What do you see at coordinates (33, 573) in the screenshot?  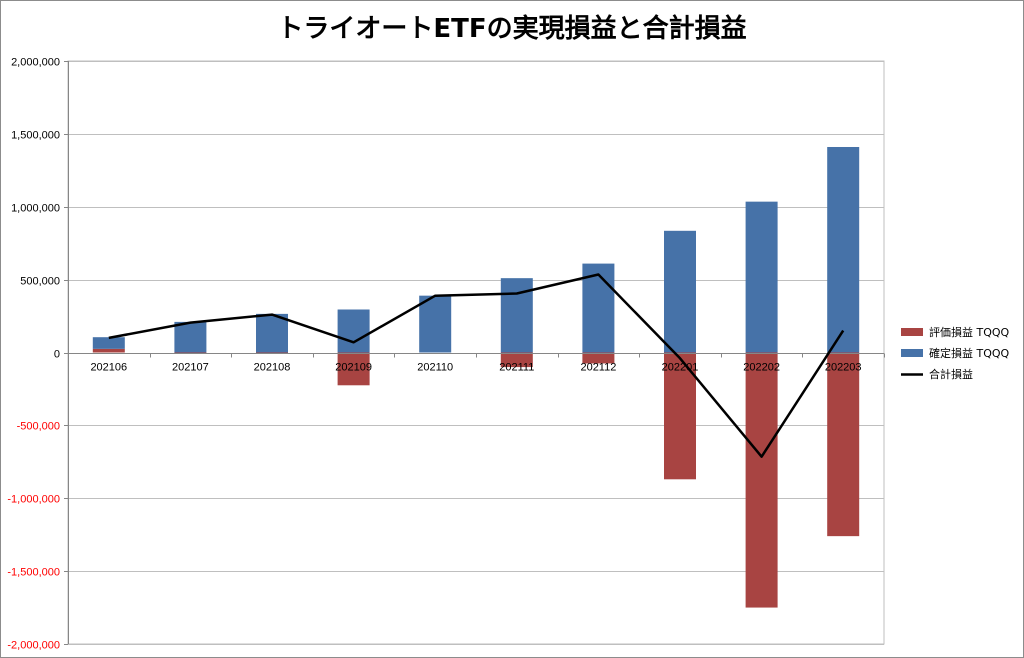 I see `y-tick-label: -1,500,000` at bounding box center [33, 573].